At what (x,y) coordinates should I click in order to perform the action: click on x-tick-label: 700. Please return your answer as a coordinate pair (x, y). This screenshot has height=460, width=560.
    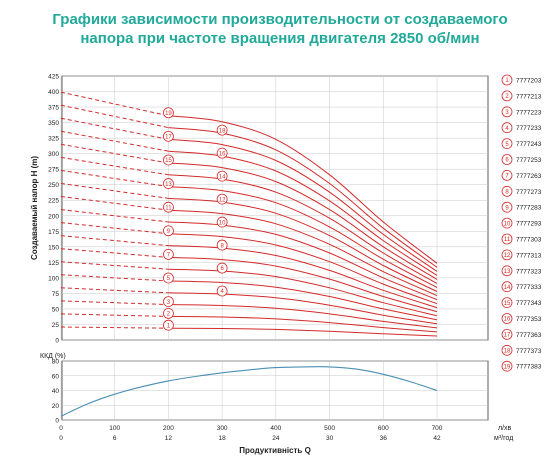
    Looking at the image, I should click on (437, 428).